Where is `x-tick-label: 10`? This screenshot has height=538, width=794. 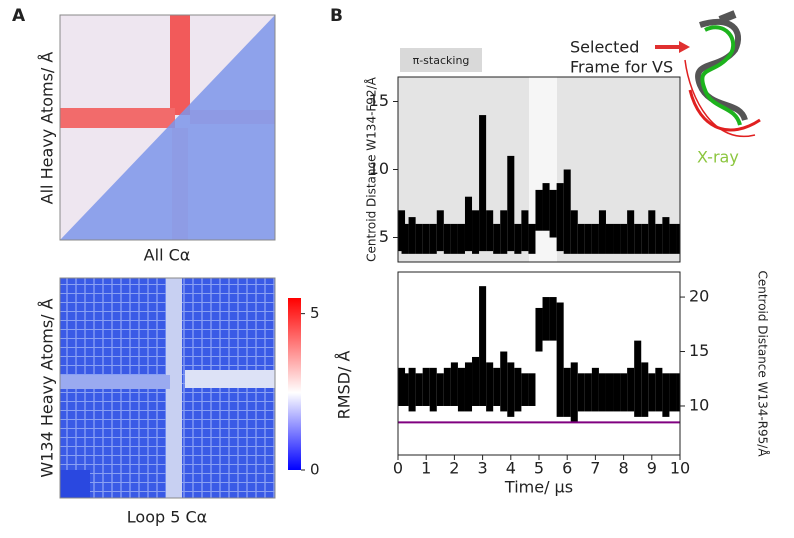
x-tick-label: 10 is located at coordinates (680, 468).